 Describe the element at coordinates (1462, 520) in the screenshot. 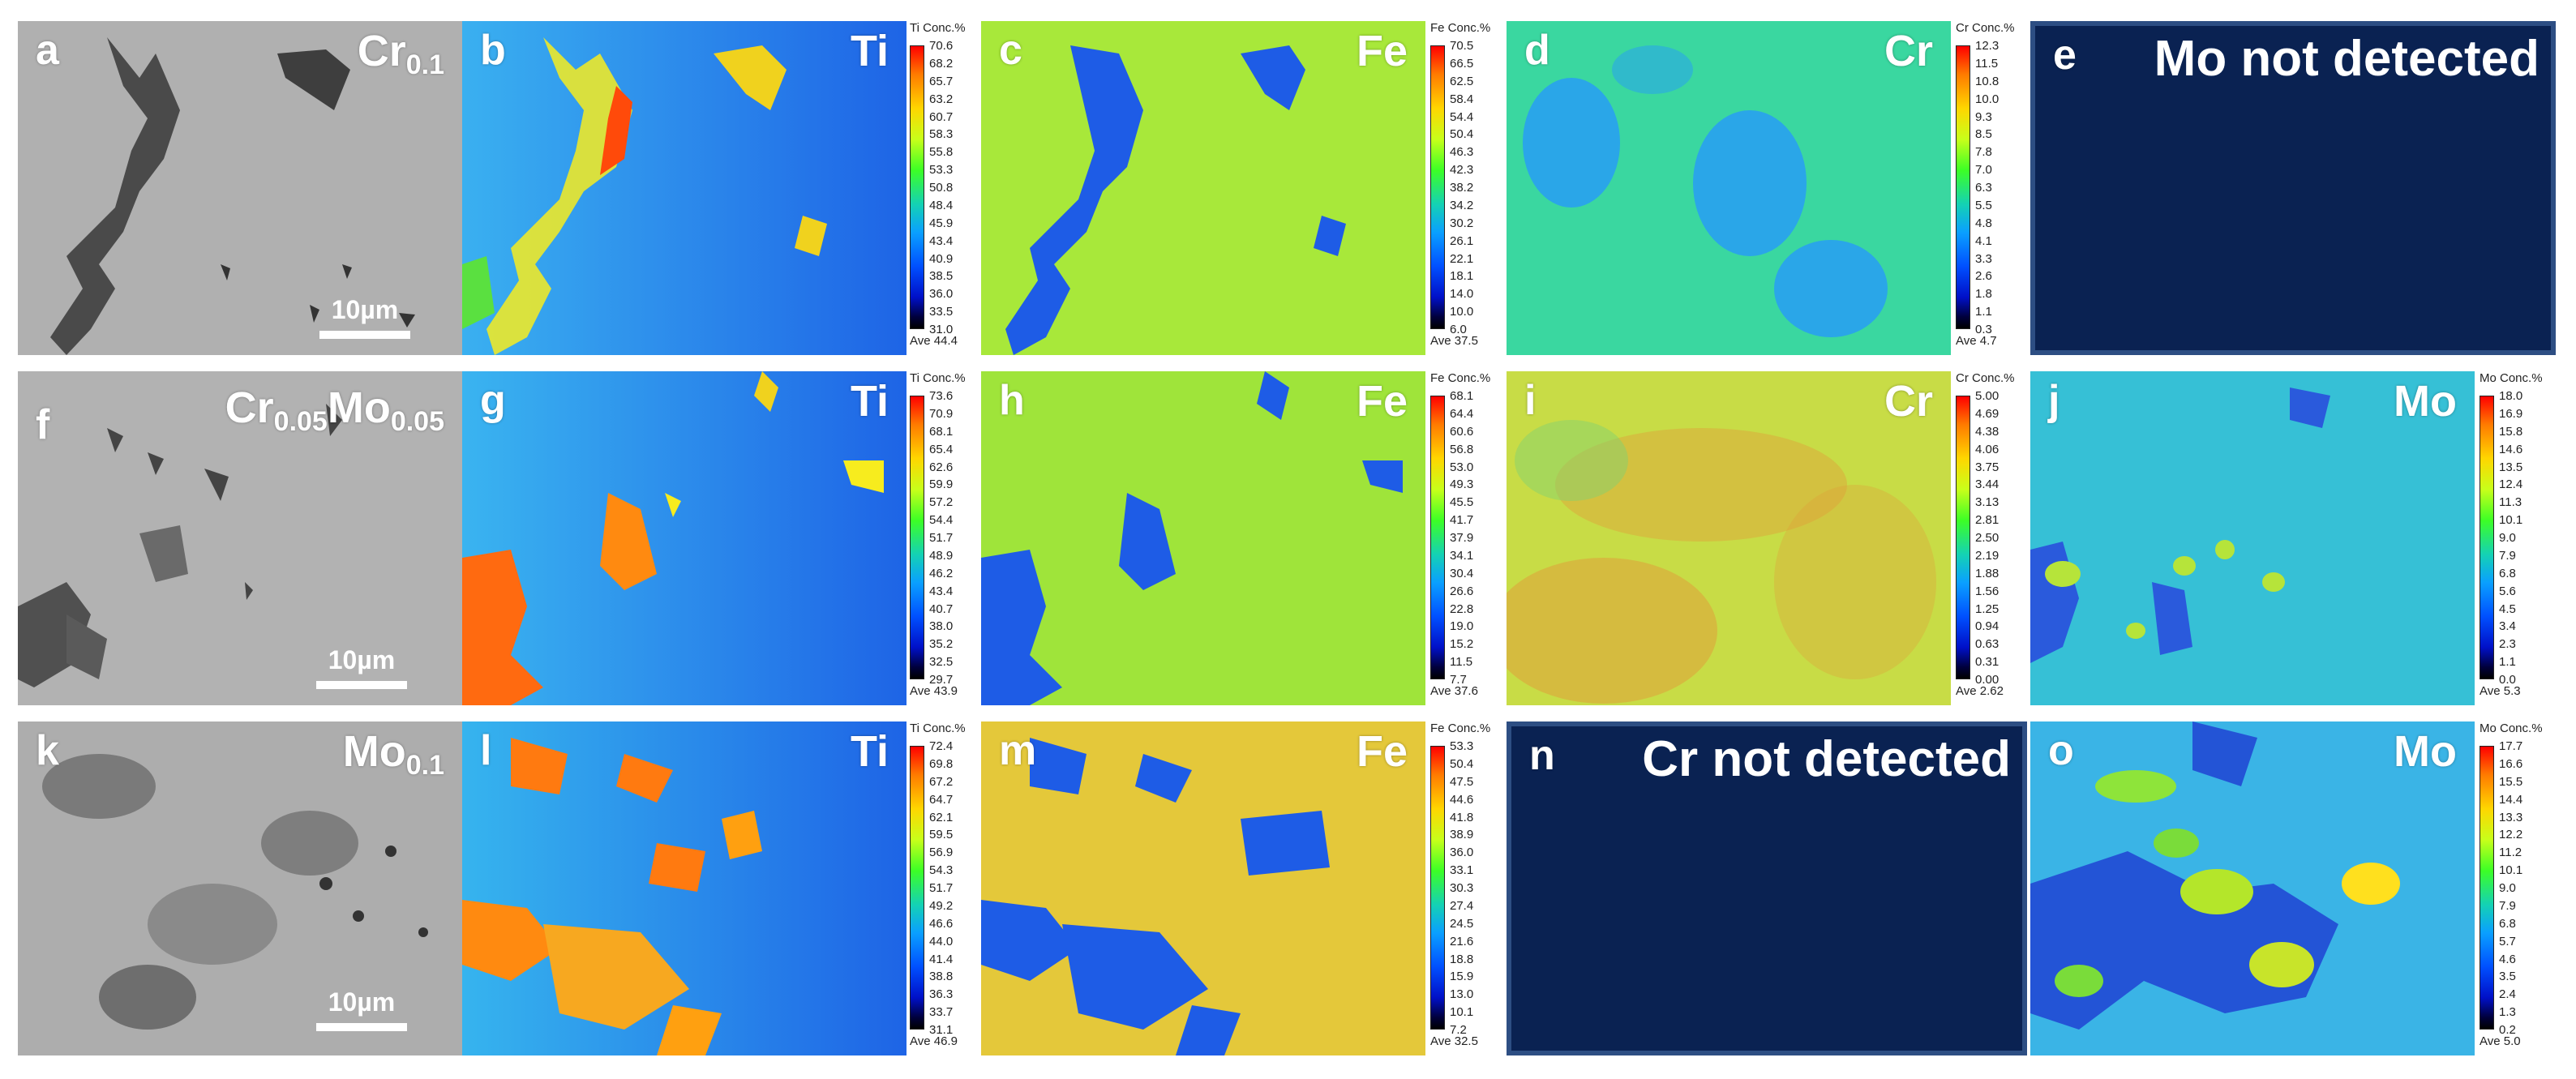

I see `colorbar-tick-label: 41.7` at that location.